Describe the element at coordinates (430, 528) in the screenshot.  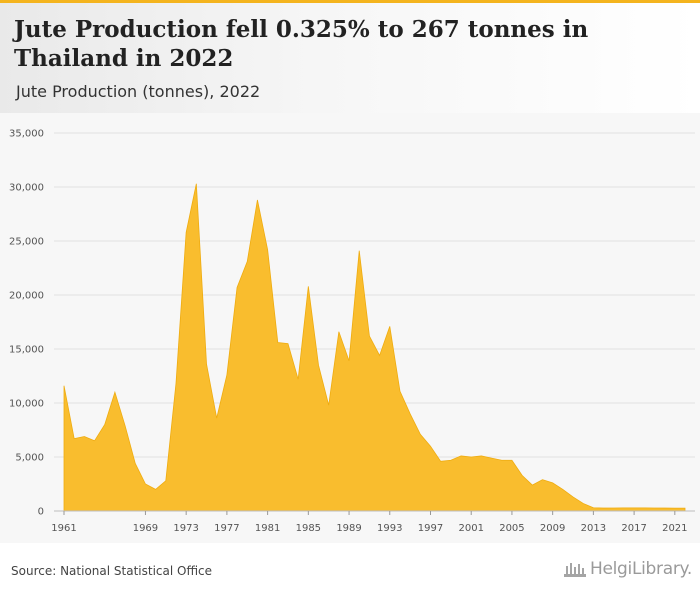
I see `x-tick-label: 1997` at that location.